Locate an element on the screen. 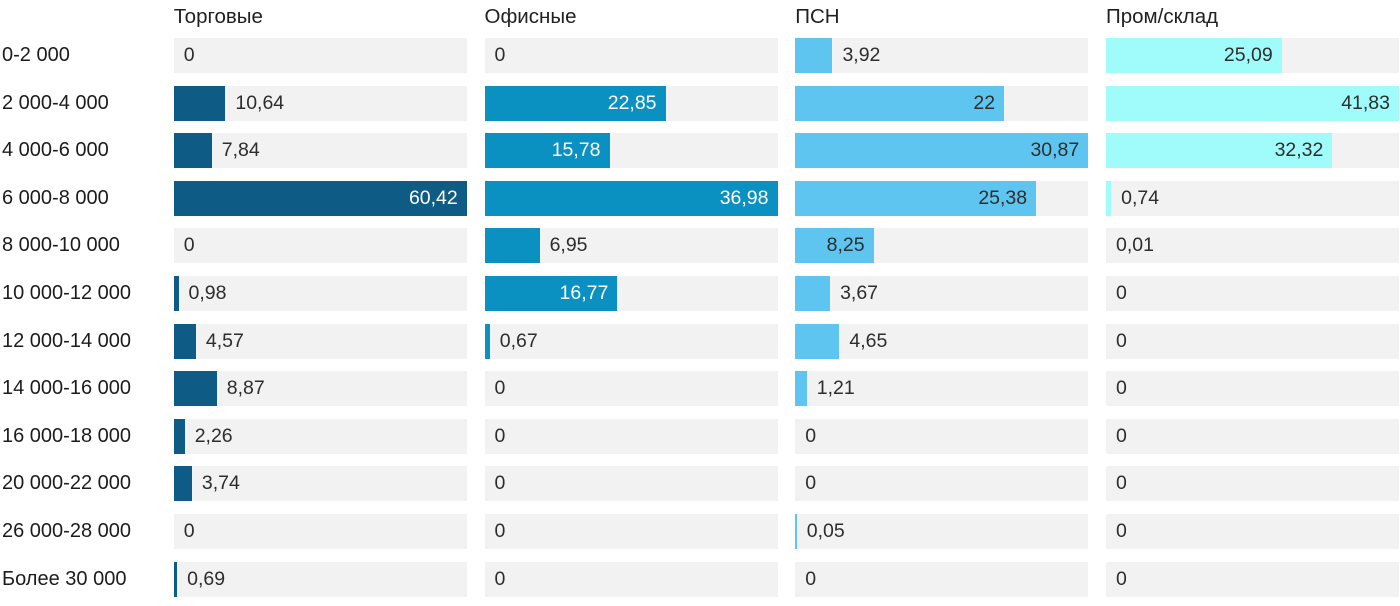 The height and width of the screenshot is (606, 1400). value-label: 41,83 is located at coordinates (1365, 102).